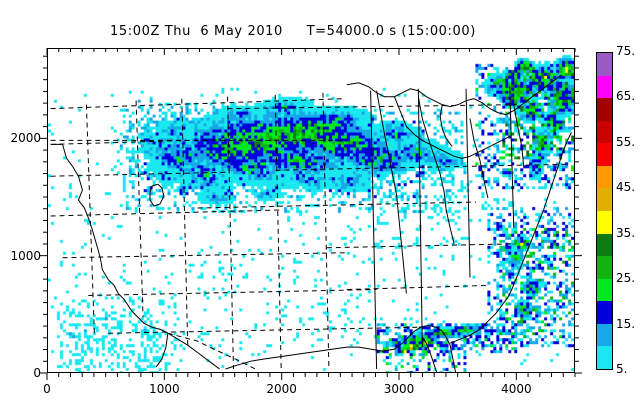 The height and width of the screenshot is (400, 640). Describe the element at coordinates (626, 187) in the screenshot. I see `colorbar-tick-label: 45.` at that location.